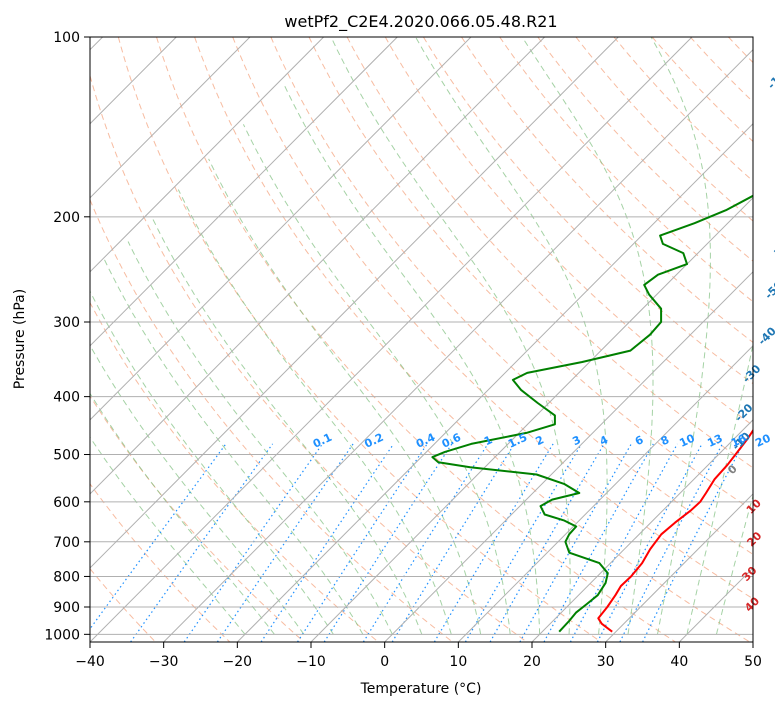  Describe the element at coordinates (753, 662) in the screenshot. I see `x-tick-label: 50` at that location.